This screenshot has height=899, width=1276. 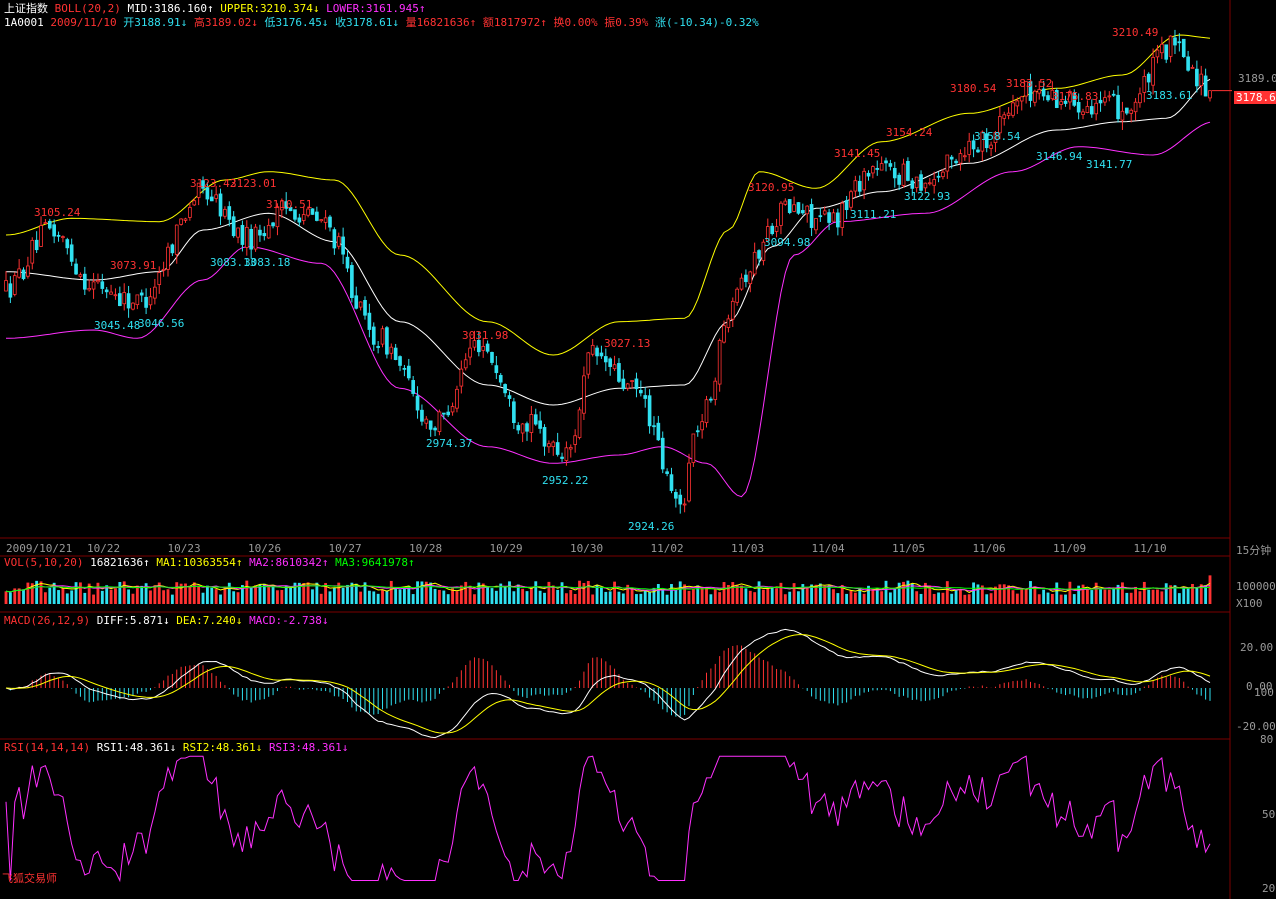 What do you see at coordinates (47, 747) in the screenshot?
I see `rsi-label: RSI(14,14,14)` at bounding box center [47, 747].